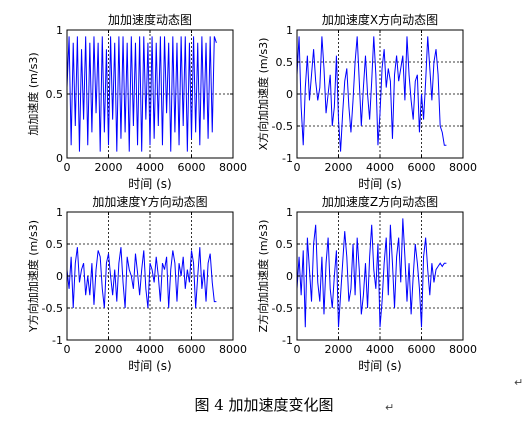  What do you see at coordinates (263, 276) in the screenshot?
I see `y-axis-label: Z方向加加速度 (m/s3)` at bounding box center [263, 276].